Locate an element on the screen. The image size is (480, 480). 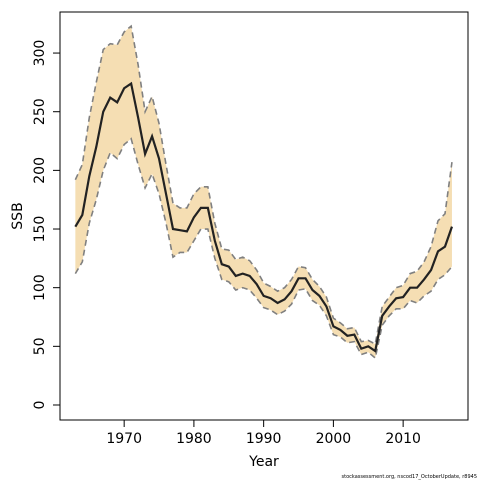
x-tick-label: 1990 is located at coordinates (264, 439).